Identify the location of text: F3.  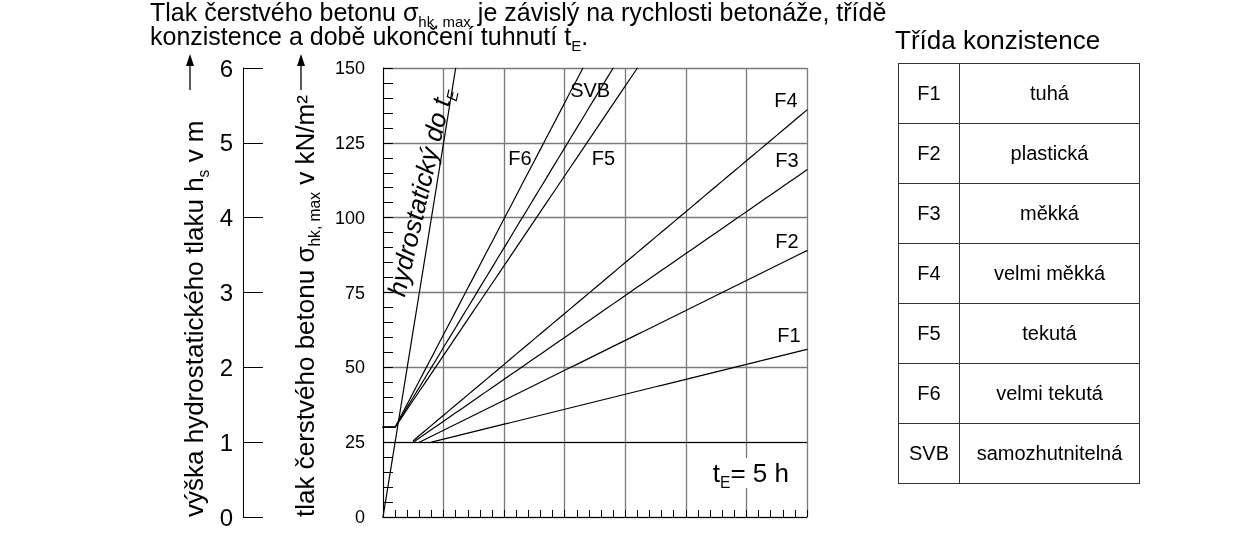
(929, 213).